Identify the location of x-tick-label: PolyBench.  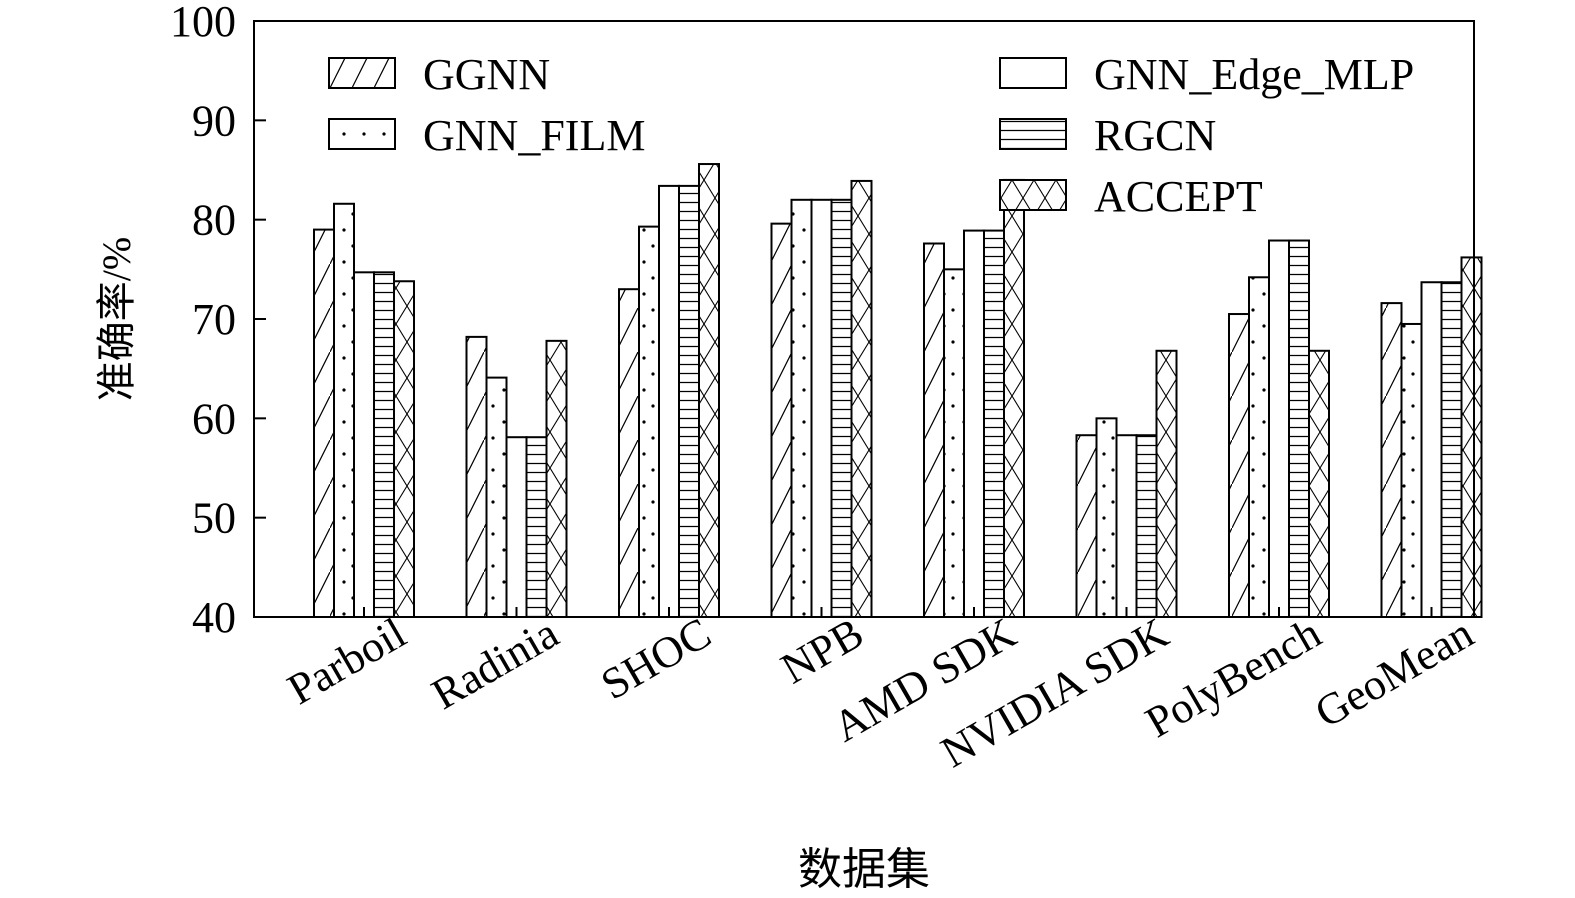
(1233, 677).